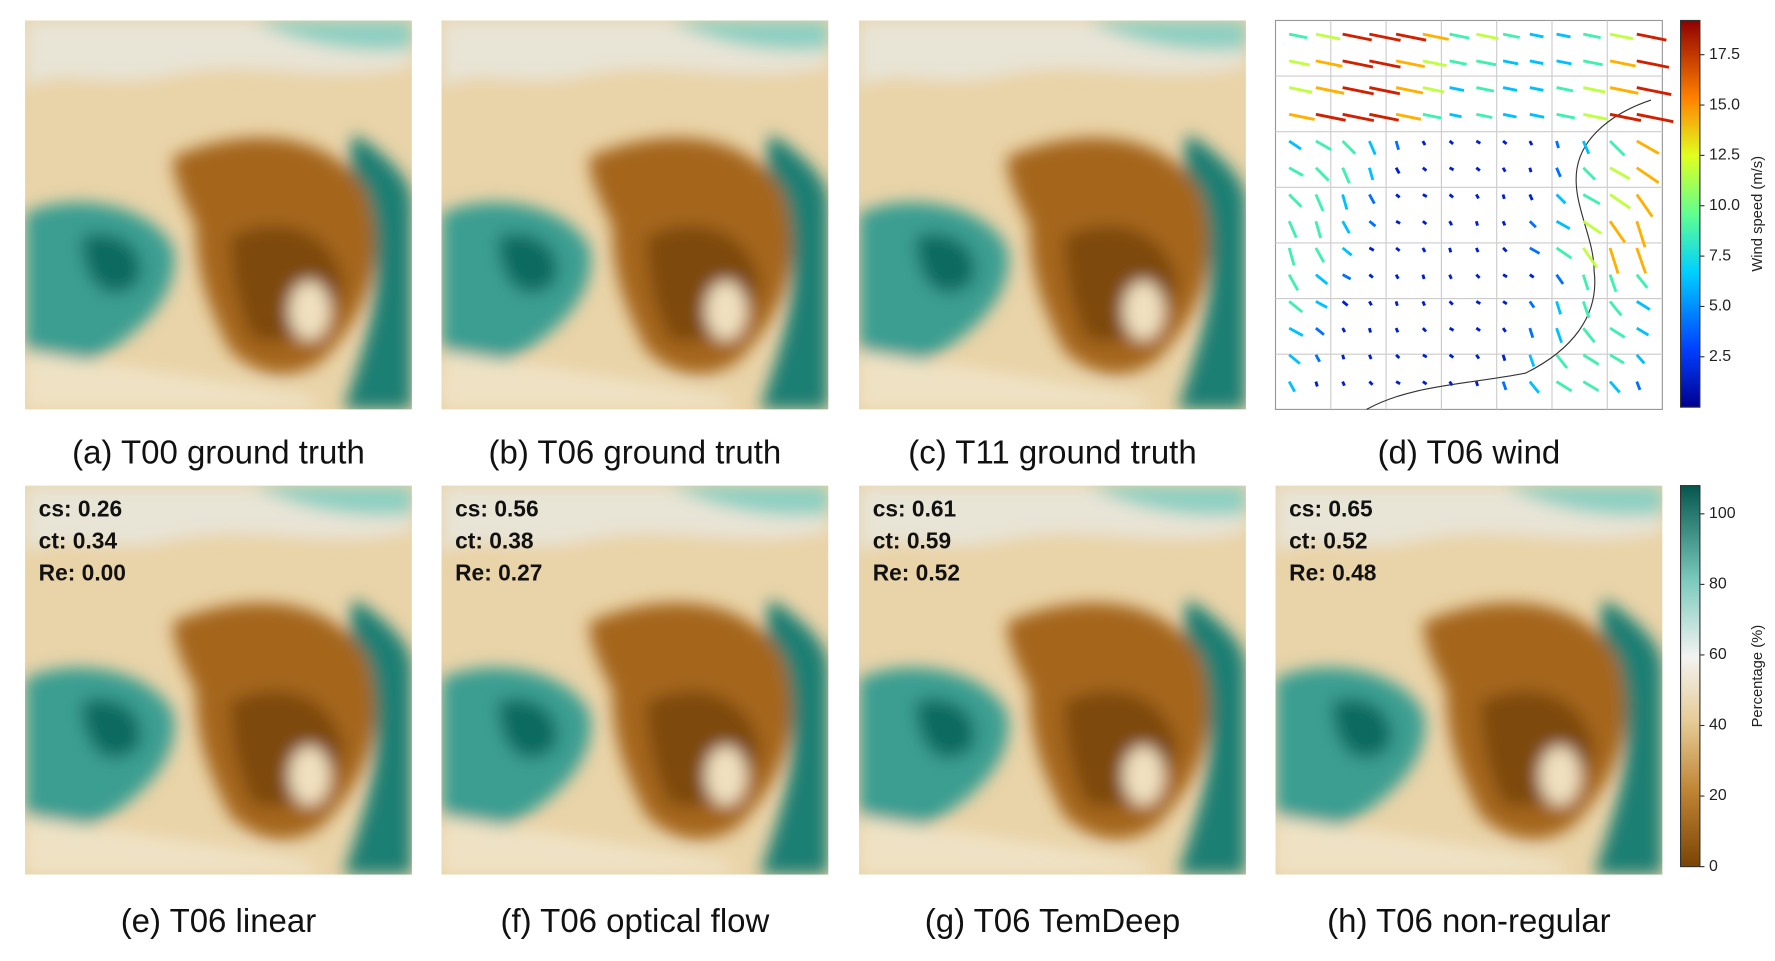  Describe the element at coordinates (1718, 725) in the screenshot. I see `colorbar-tick-label: 40` at that location.